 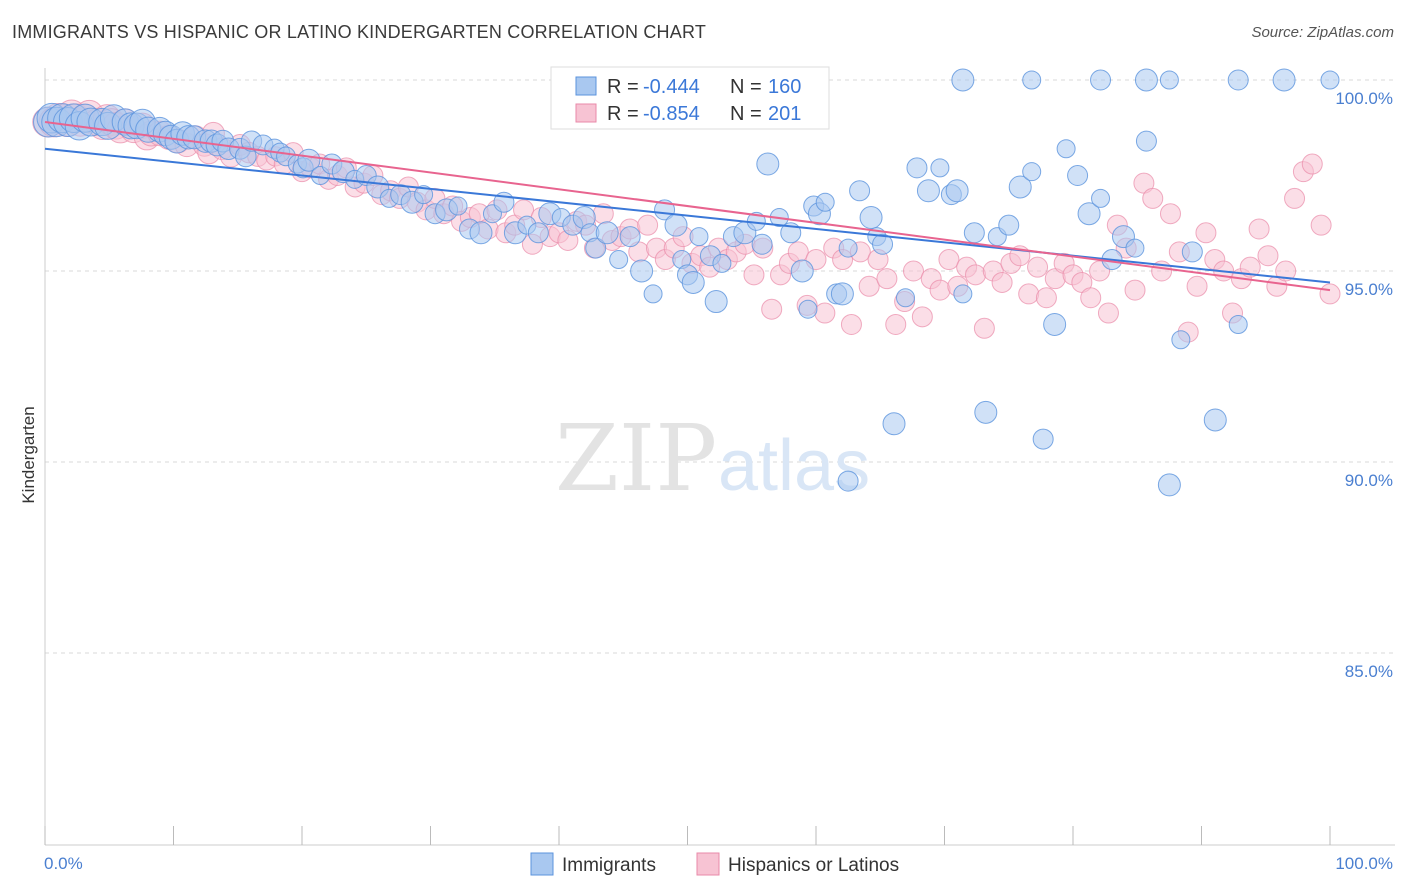 I want to click on watermark: ZIP atlas, so click(x=712, y=458).